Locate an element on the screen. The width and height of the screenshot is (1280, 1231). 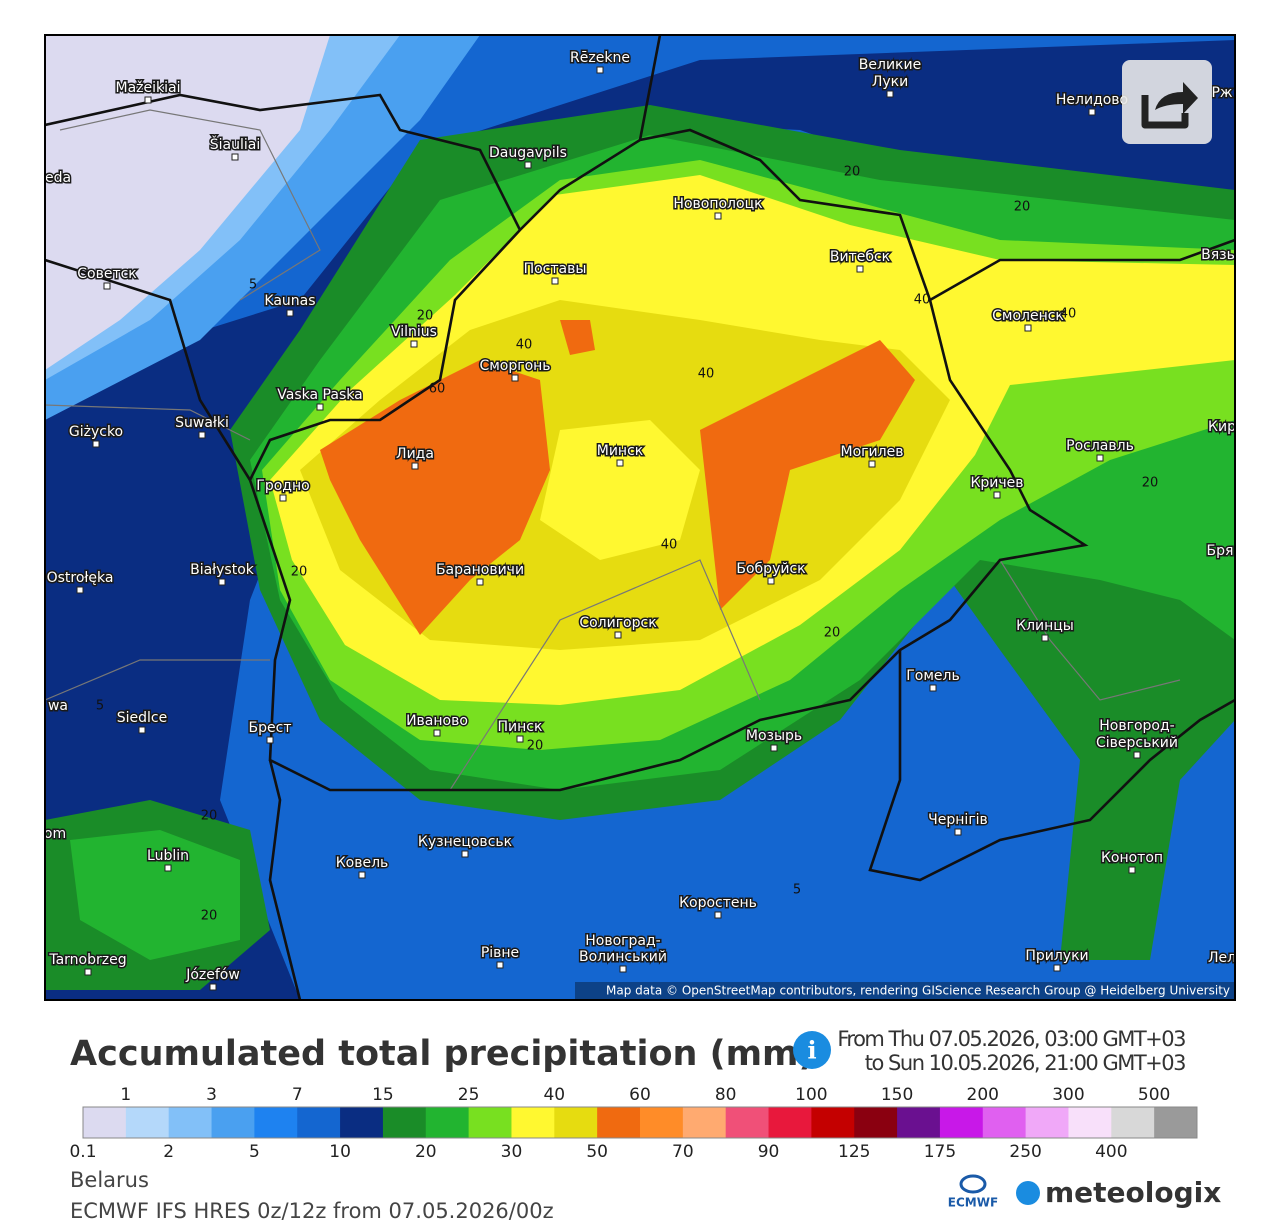
city-label: Клинцы is located at coordinates (1045, 626).